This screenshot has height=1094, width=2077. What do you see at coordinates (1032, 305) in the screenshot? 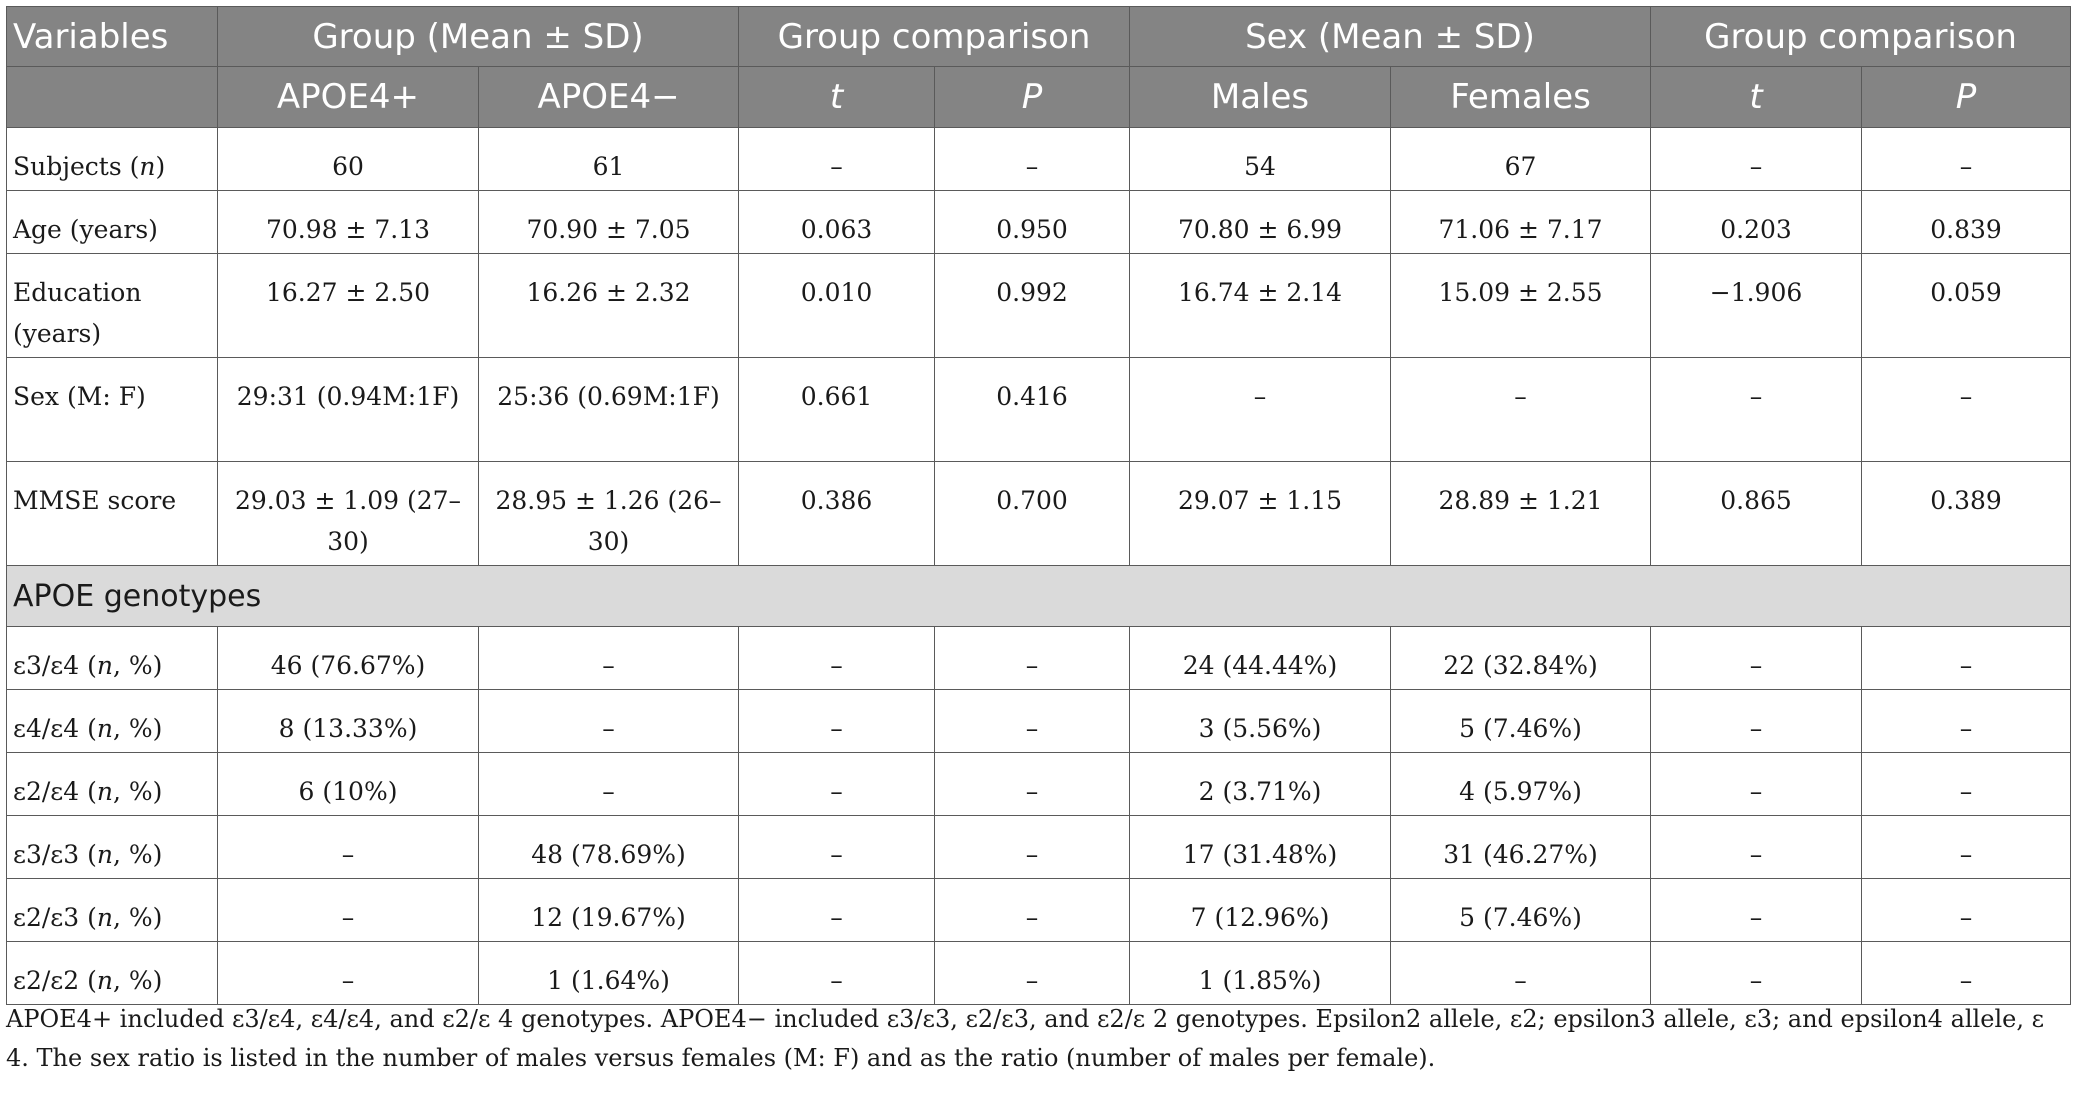
I see `table-cell: 0.992` at bounding box center [1032, 305].